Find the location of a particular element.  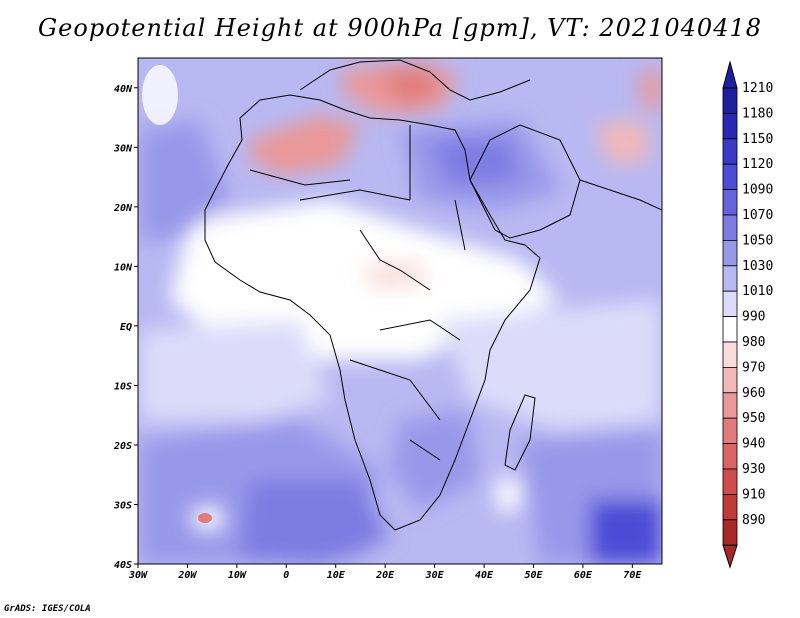

lat-tick-label: 10S is located at coordinates (123, 386).